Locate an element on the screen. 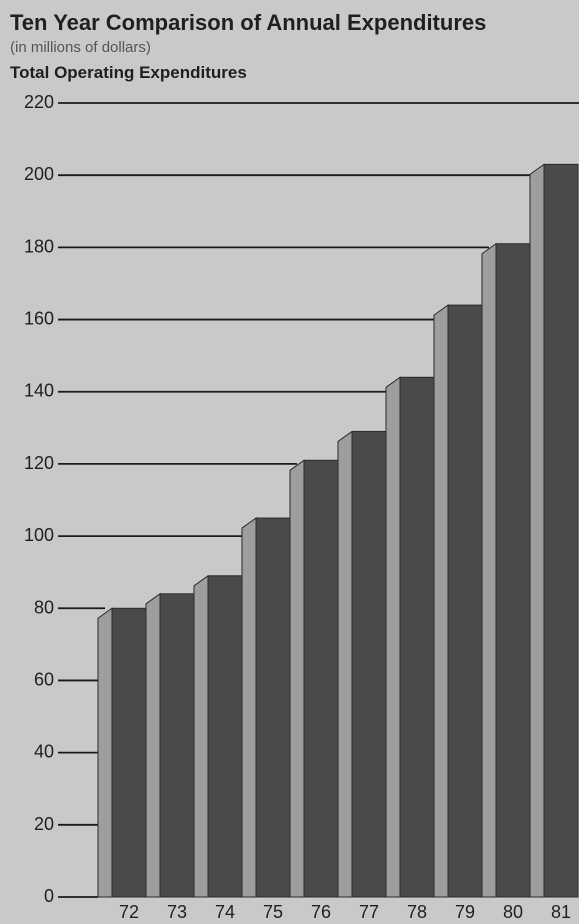 The image size is (579, 924). x-tick-label: 78 is located at coordinates (417, 912).